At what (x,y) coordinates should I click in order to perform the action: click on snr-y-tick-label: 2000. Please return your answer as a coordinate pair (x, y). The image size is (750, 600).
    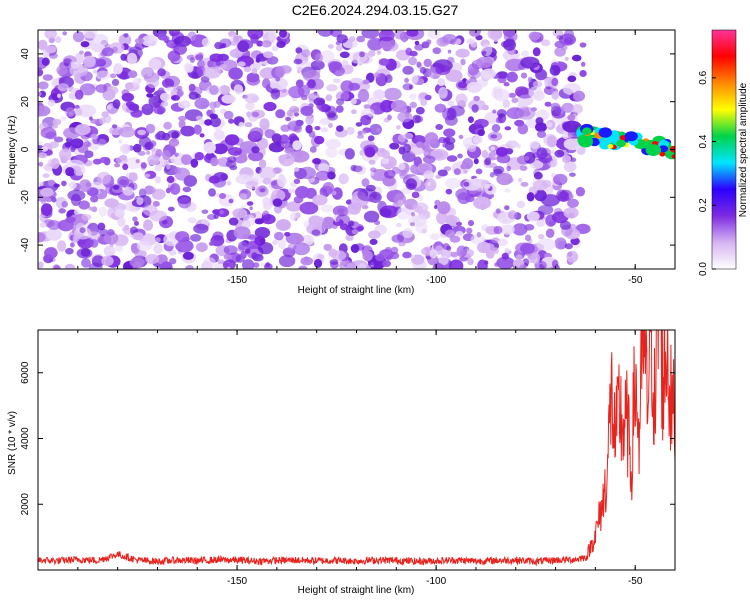
    Looking at the image, I should click on (25, 504).